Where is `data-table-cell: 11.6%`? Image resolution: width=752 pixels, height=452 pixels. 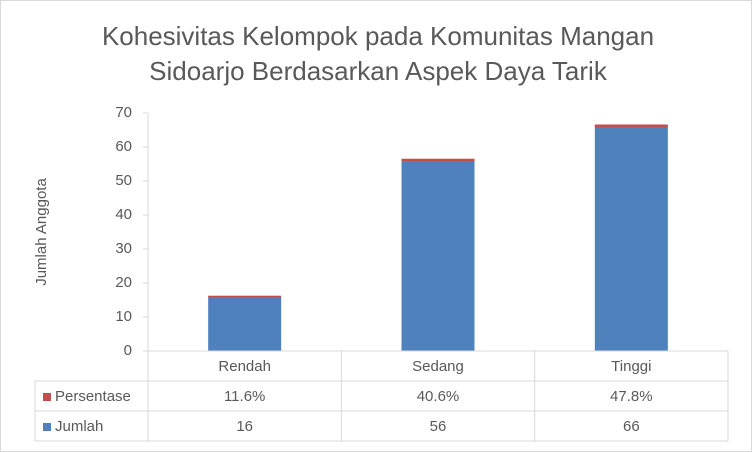 data-table-cell: 11.6% is located at coordinates (244, 396).